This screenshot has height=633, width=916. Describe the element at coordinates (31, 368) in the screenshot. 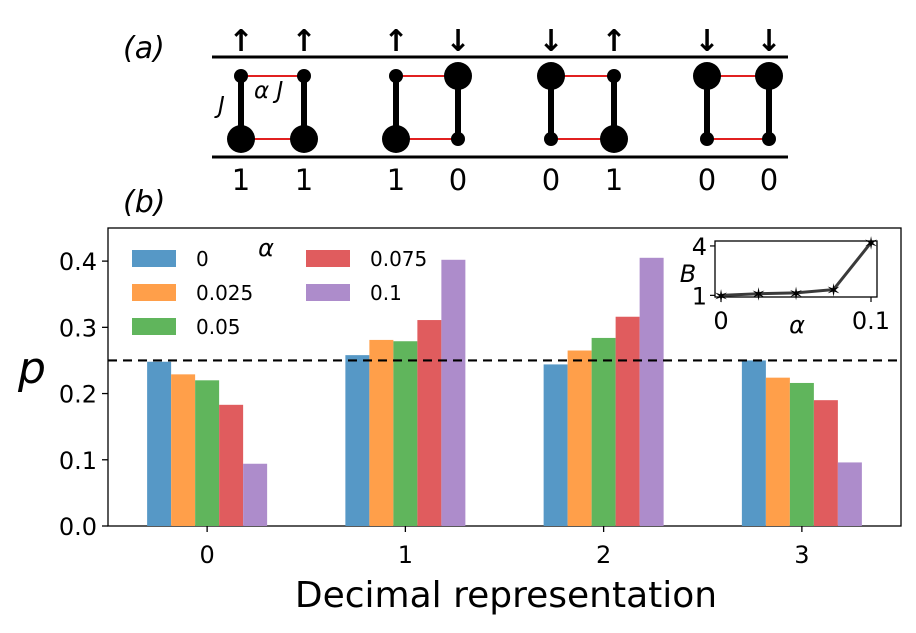

I see `y-axis-label: p` at that location.